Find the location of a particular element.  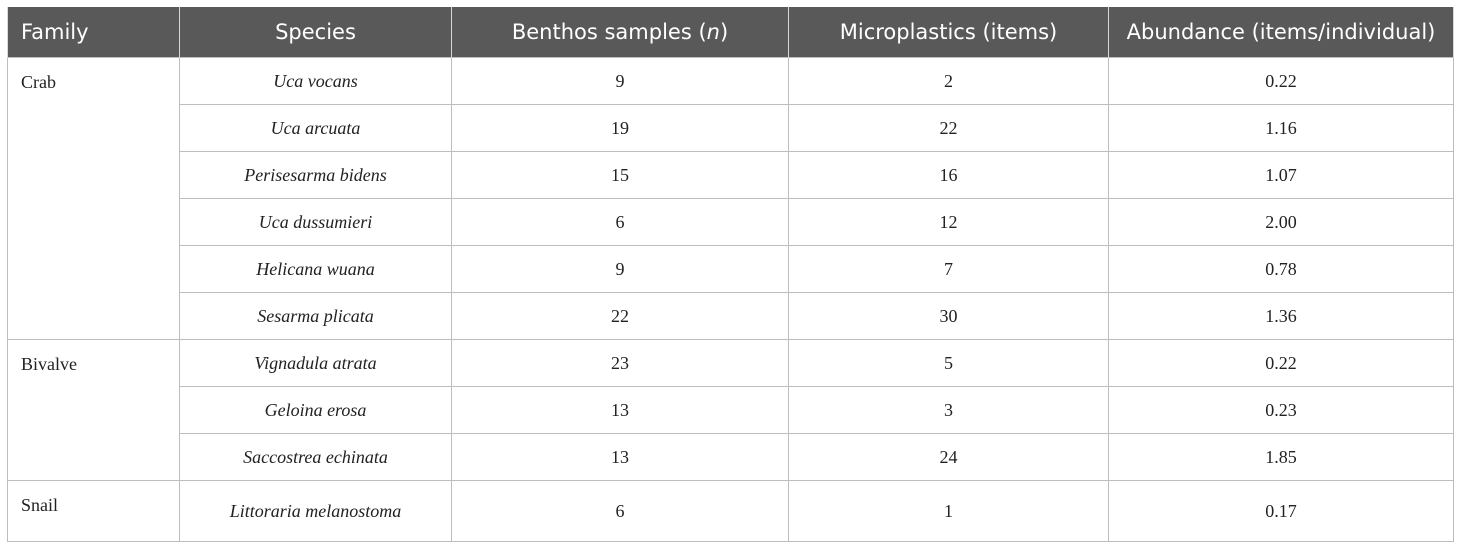

microplastics-cell: 12 is located at coordinates (948, 222).